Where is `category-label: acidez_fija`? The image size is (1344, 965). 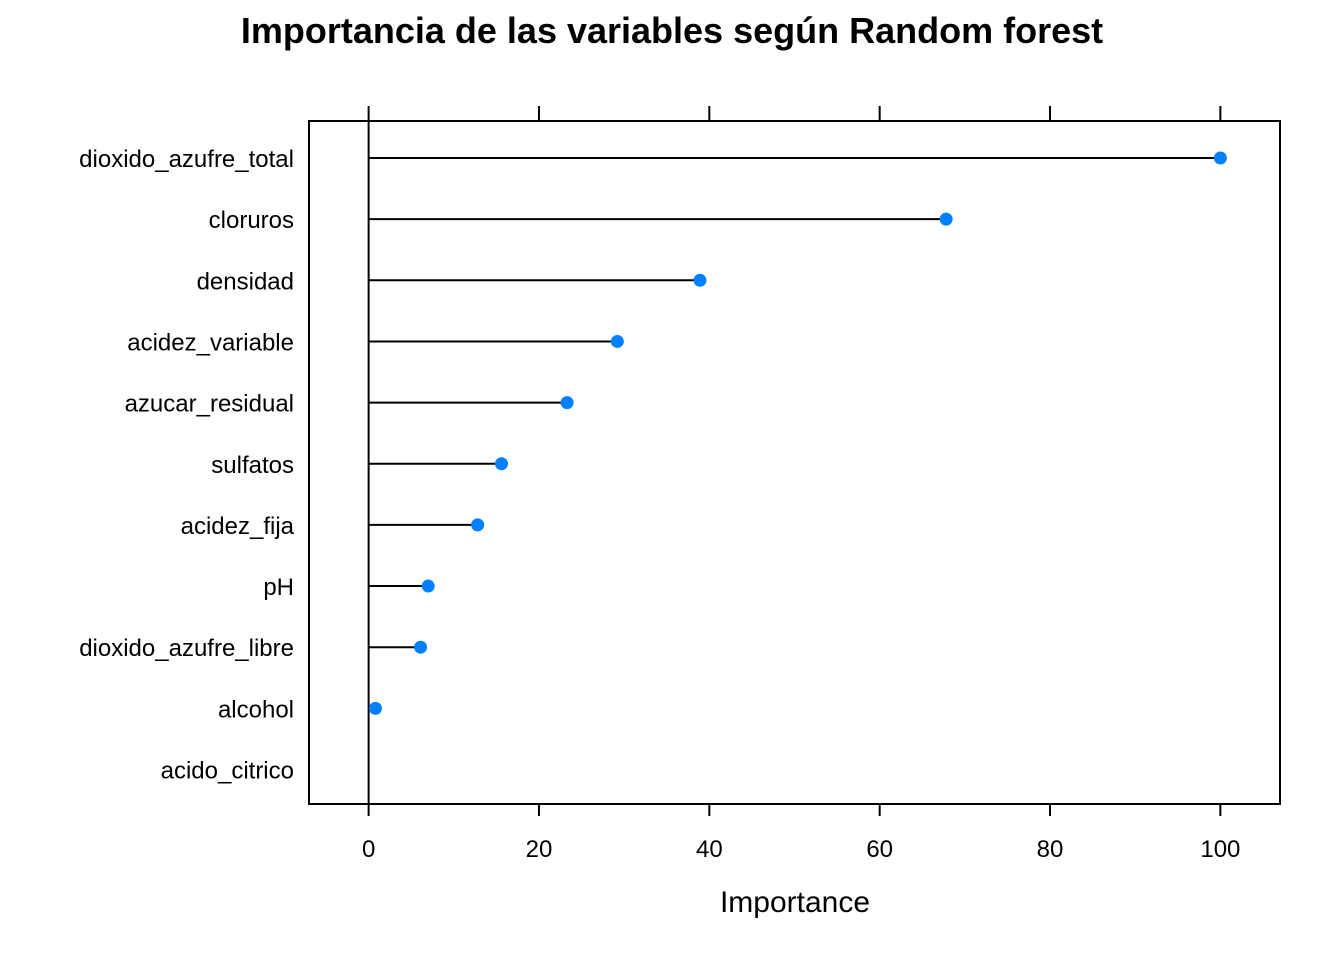 category-label: acidez_fija is located at coordinates (238, 526).